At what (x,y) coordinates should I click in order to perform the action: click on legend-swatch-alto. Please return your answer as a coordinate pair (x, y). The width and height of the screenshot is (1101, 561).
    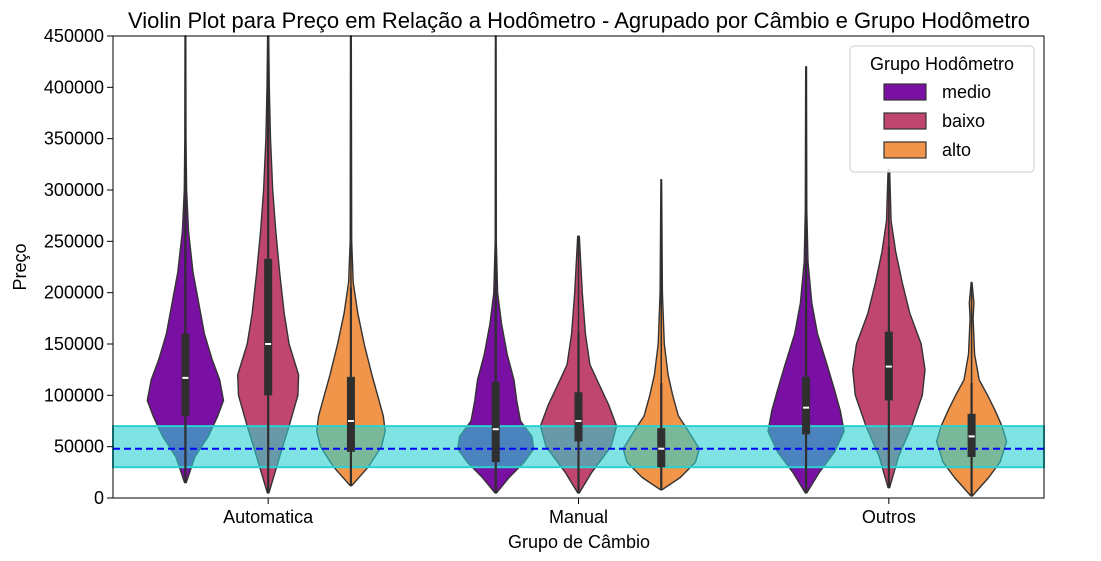
    Looking at the image, I should click on (905, 150).